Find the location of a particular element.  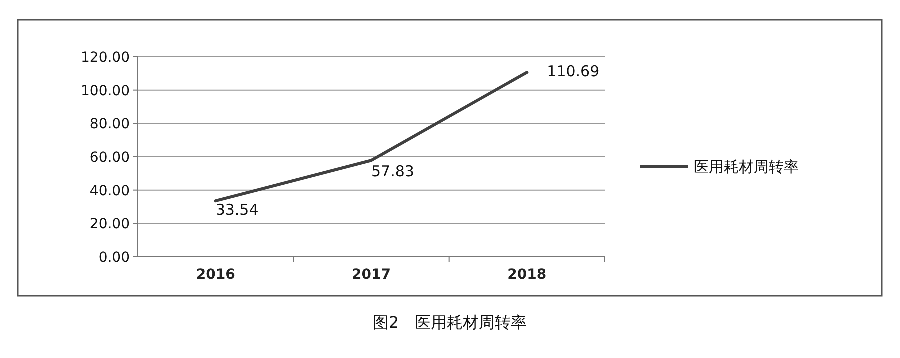

x-tick-label: 2017 is located at coordinates (371, 275).